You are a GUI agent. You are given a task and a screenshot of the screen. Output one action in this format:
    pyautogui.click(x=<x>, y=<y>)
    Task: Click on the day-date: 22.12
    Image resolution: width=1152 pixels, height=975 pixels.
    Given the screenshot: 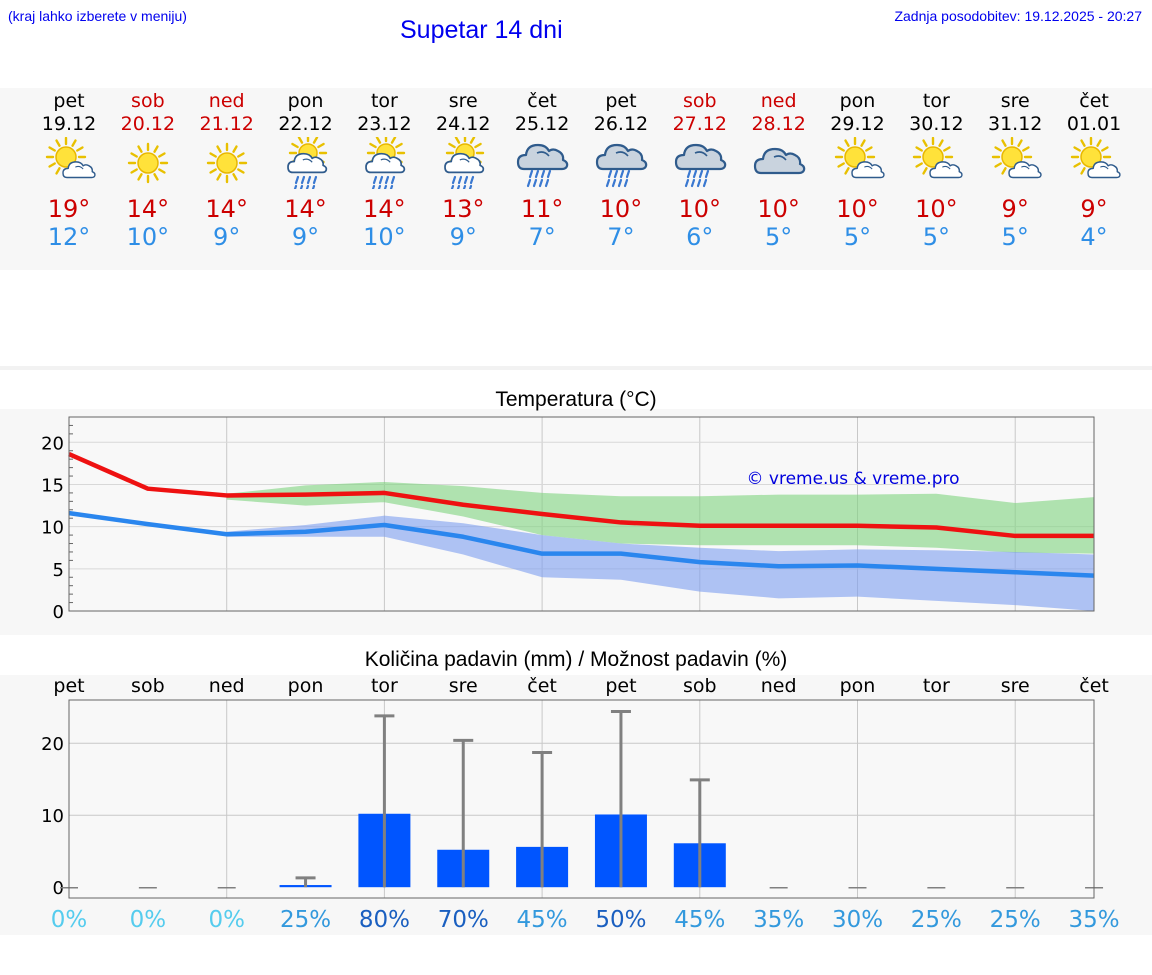 What is the action you would take?
    pyautogui.click(x=305, y=124)
    